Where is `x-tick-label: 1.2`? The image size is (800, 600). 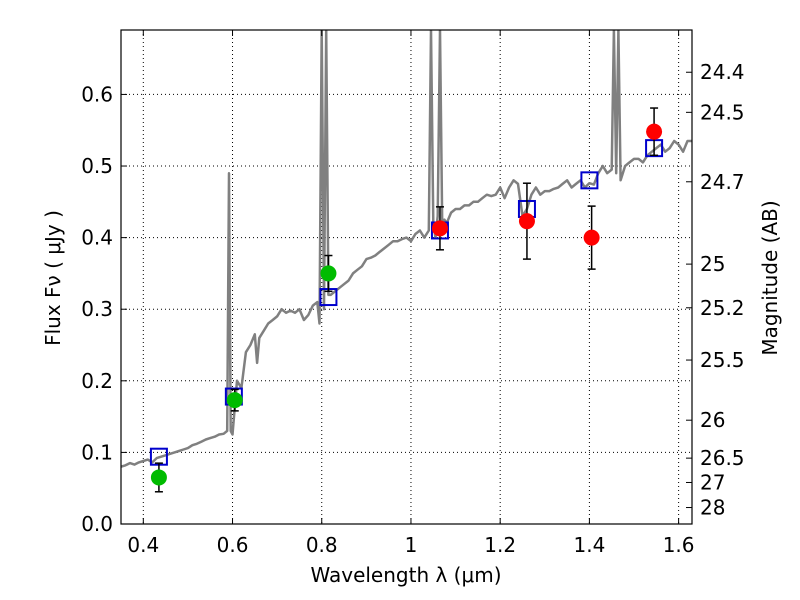 x-tick-label: 1.2 is located at coordinates (500, 545).